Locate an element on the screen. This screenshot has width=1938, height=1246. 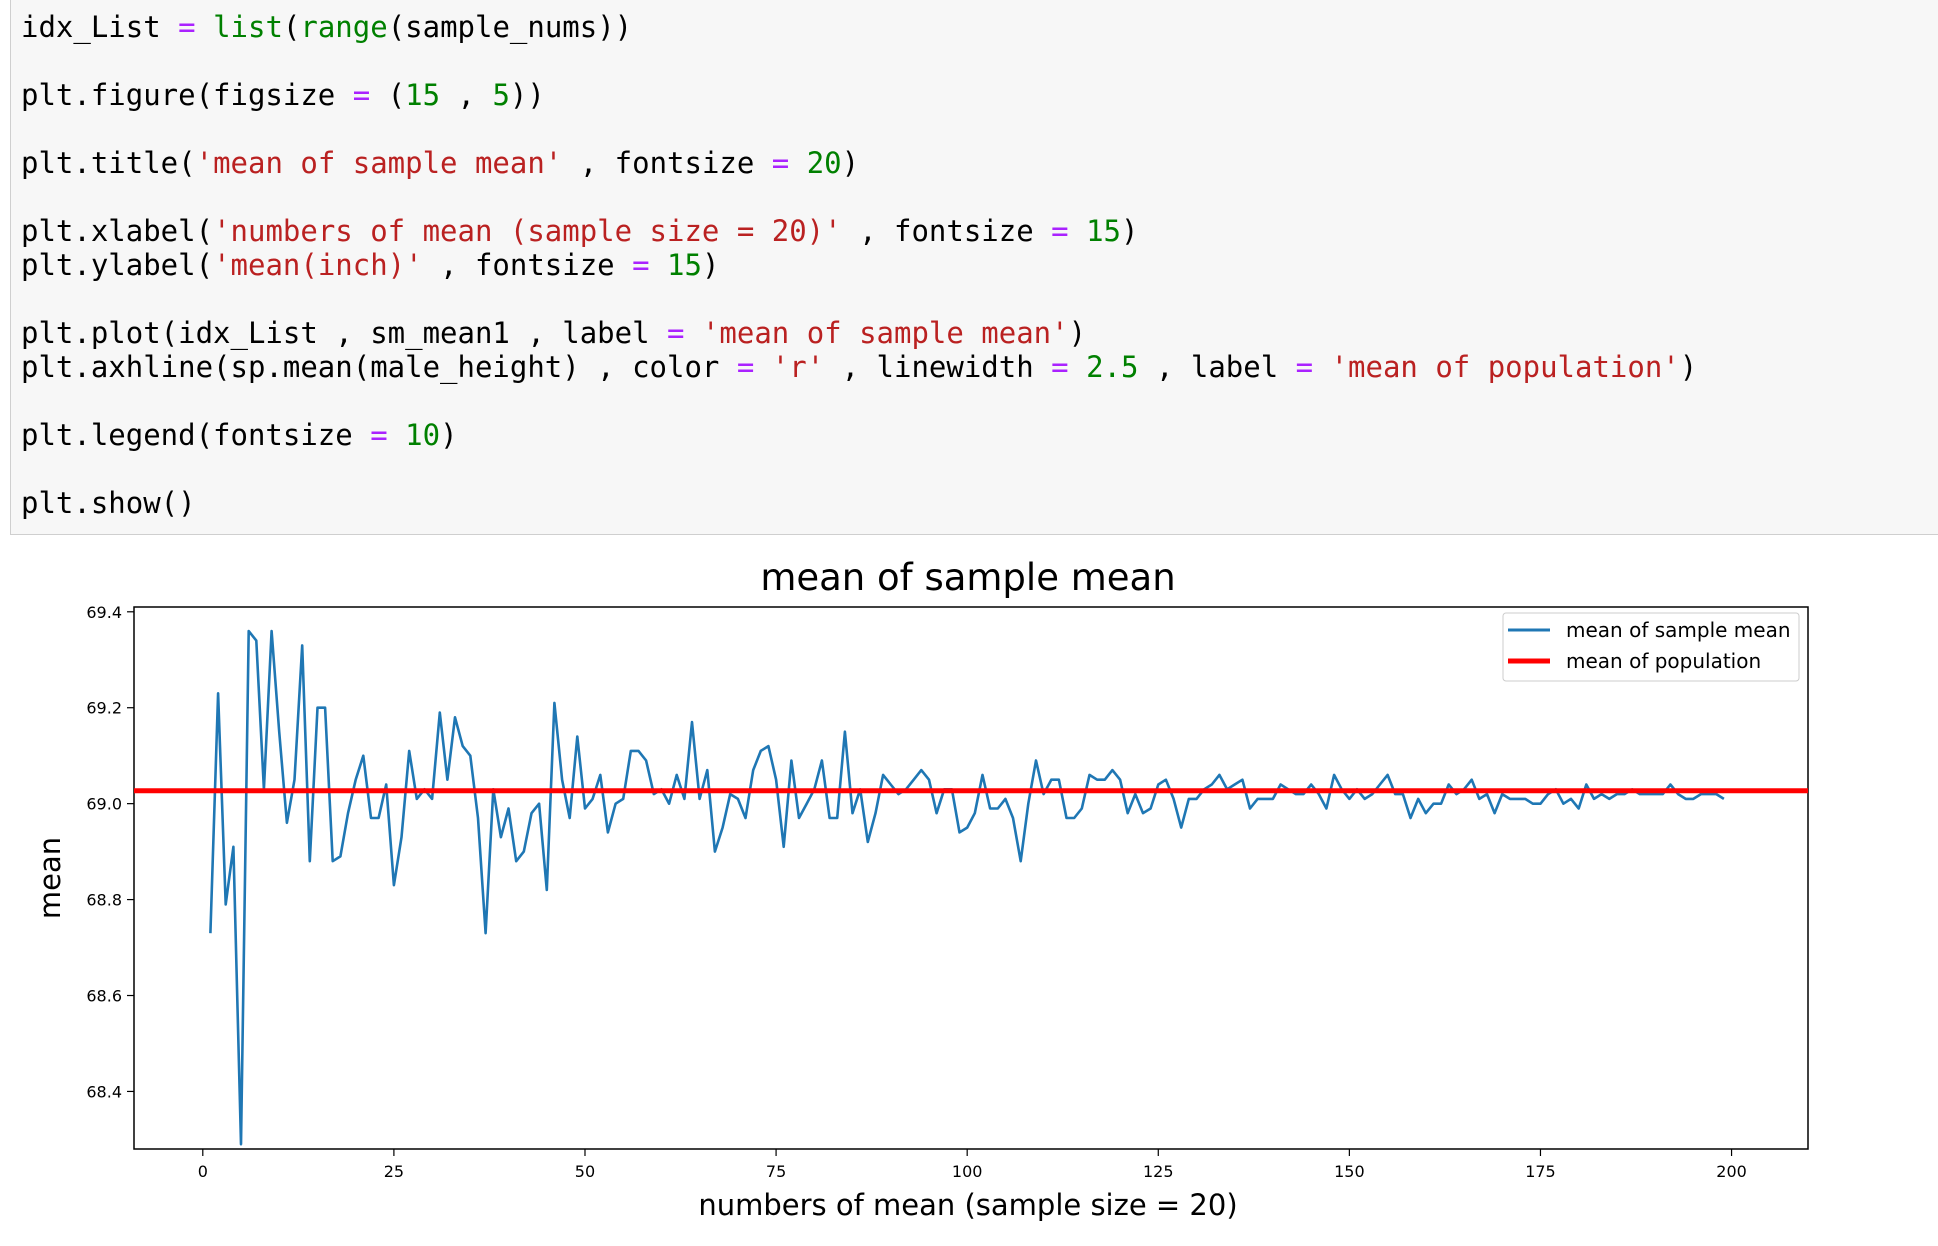
code-token: 20 is located at coordinates (824, 163).